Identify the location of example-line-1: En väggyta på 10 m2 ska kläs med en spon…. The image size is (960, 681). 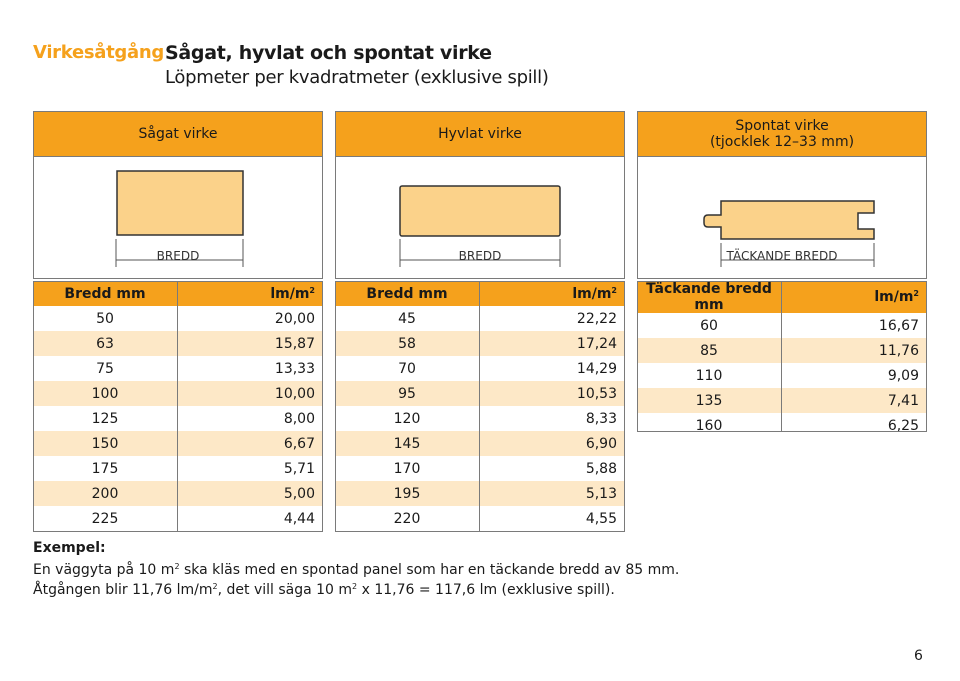
(356, 570).